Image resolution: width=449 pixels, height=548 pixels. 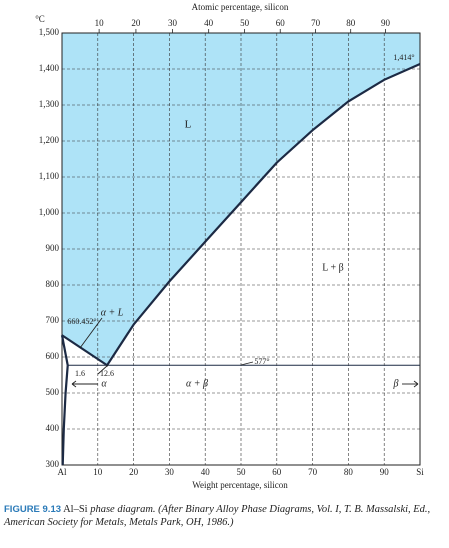 I want to click on annotation: β, so click(x=396, y=383).